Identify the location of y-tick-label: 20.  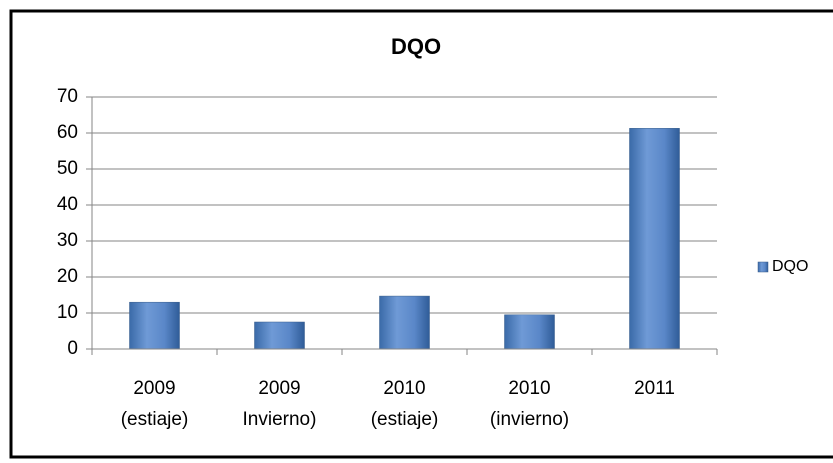
(67, 276).